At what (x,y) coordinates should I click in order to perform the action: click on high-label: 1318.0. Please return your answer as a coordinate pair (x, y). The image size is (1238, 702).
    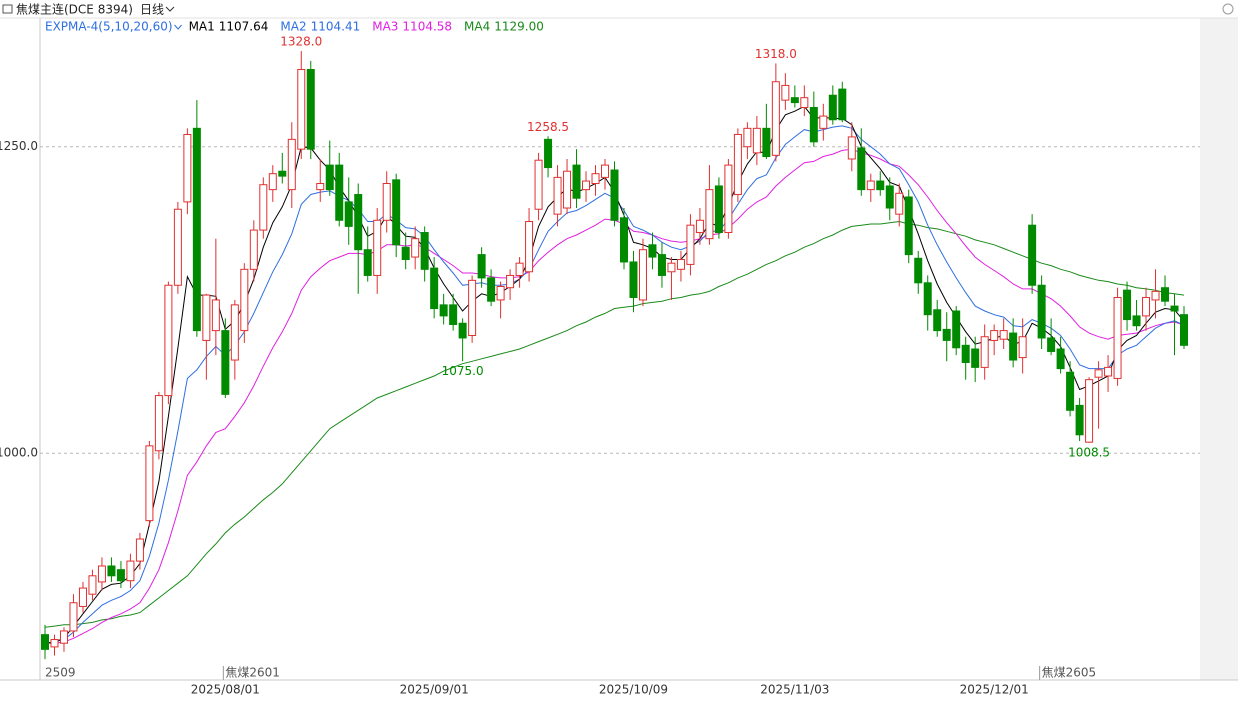
    Looking at the image, I should click on (776, 54).